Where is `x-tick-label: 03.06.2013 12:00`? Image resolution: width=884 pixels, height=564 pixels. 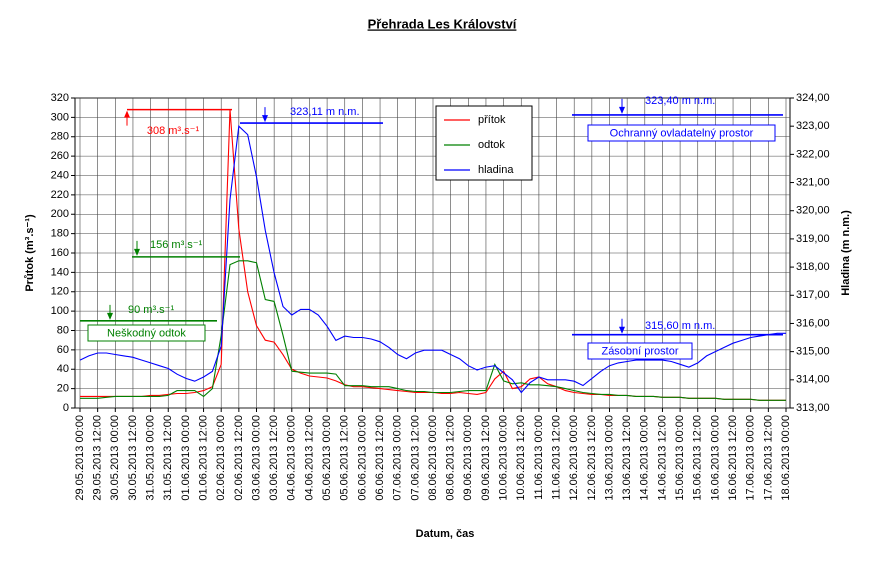 x-tick-label: 03.06.2013 12:00 is located at coordinates (274, 458).